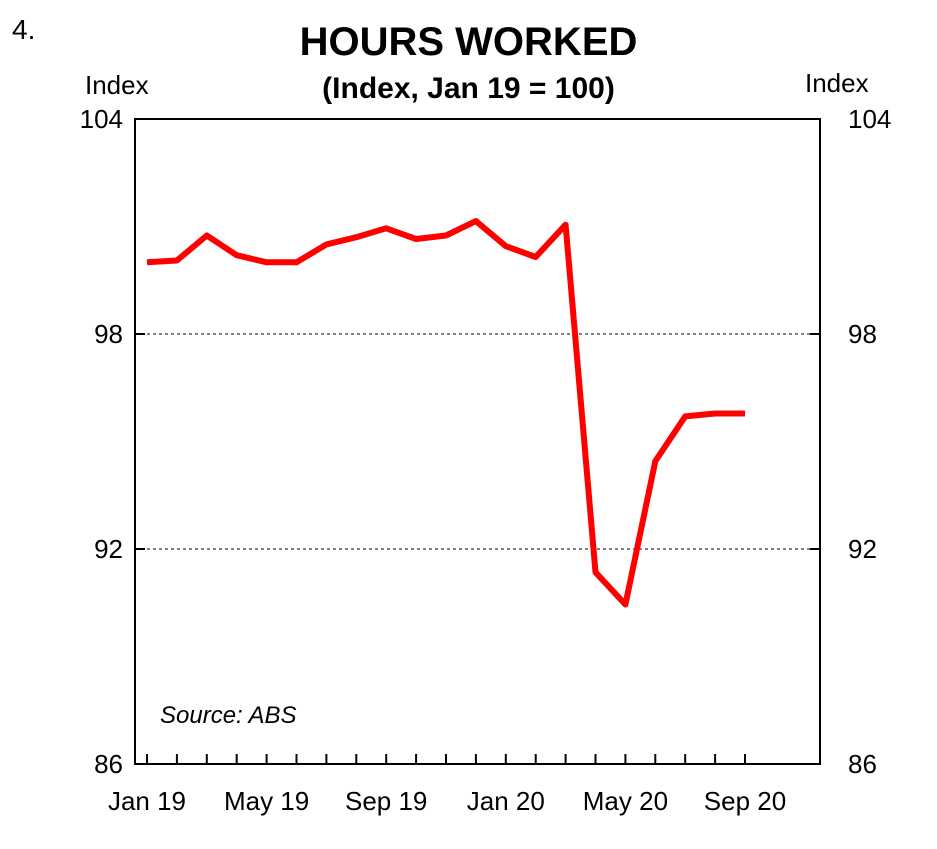 This screenshot has height=849, width=937. What do you see at coordinates (625, 801) in the screenshot?
I see `x-tick-label-May-20: May 20` at bounding box center [625, 801].